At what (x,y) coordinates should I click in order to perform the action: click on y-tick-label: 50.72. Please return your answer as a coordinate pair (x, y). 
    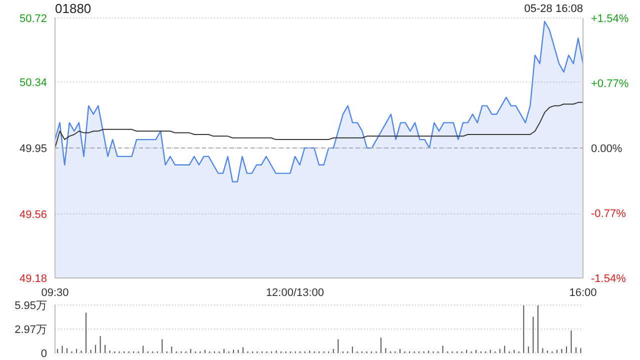
    Looking at the image, I should click on (33, 19).